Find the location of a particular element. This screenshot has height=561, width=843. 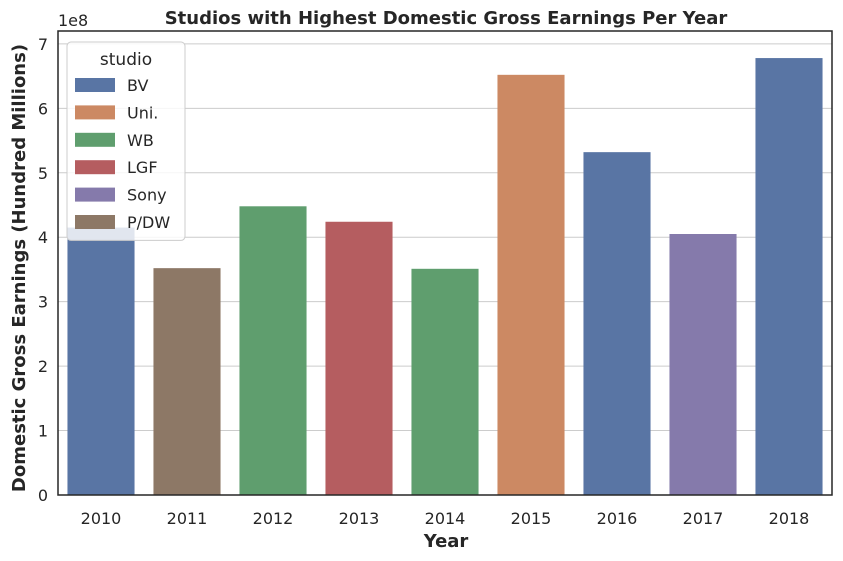

bar-2013 is located at coordinates (359, 358).